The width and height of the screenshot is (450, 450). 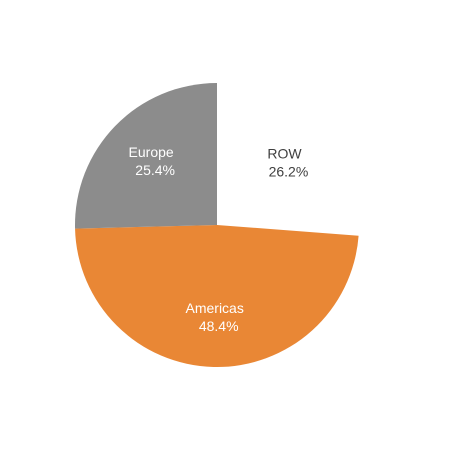 What do you see at coordinates (284, 153) in the screenshot?
I see `slice-label-row: ROW` at bounding box center [284, 153].